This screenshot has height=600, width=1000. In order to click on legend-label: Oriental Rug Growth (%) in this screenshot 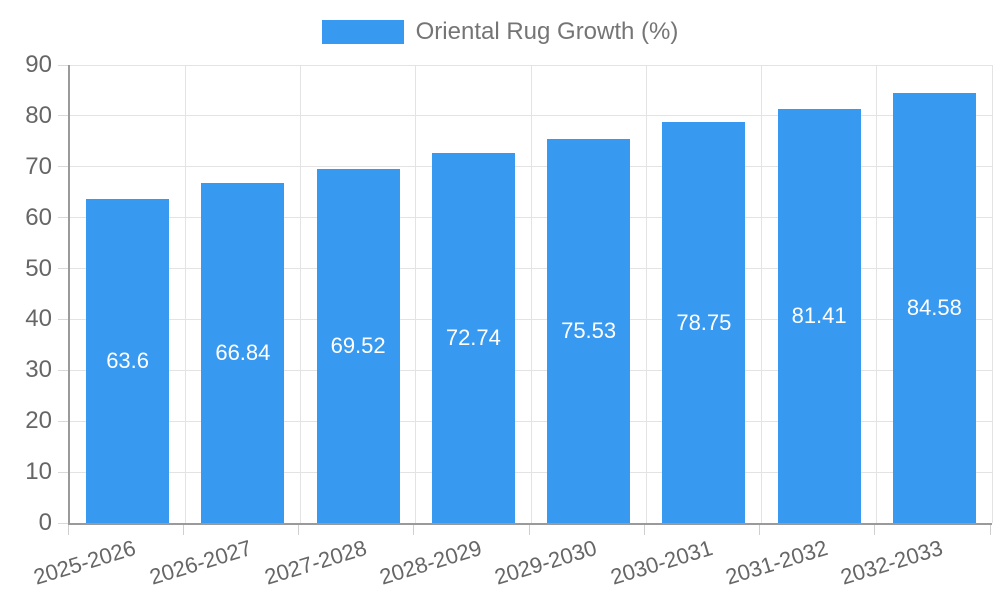, I will do `click(547, 31)`.